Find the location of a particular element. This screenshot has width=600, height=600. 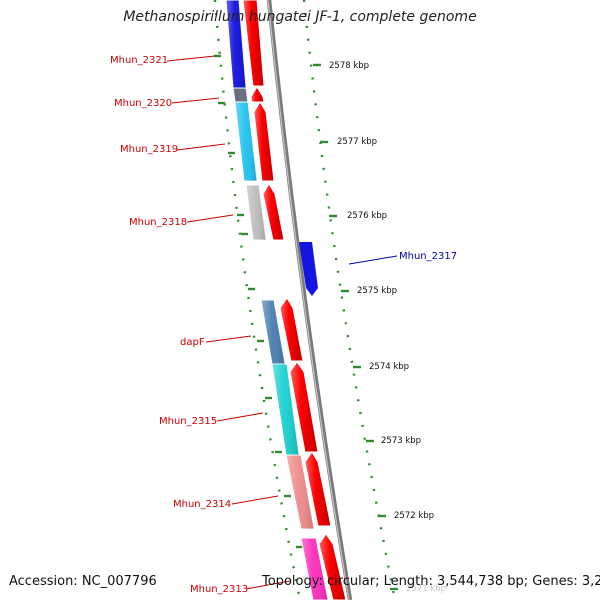

gene-label: Mhun_2320 is located at coordinates (143, 103).